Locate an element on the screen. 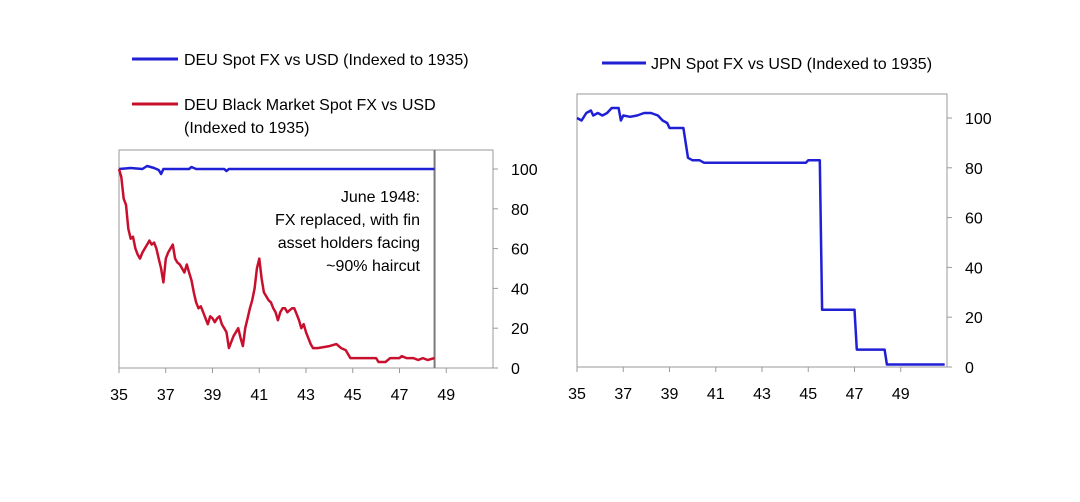 This screenshot has height=502, width=1080. legend-deu-black-label-line2: (Indexed to 1935) is located at coordinates (246, 128).